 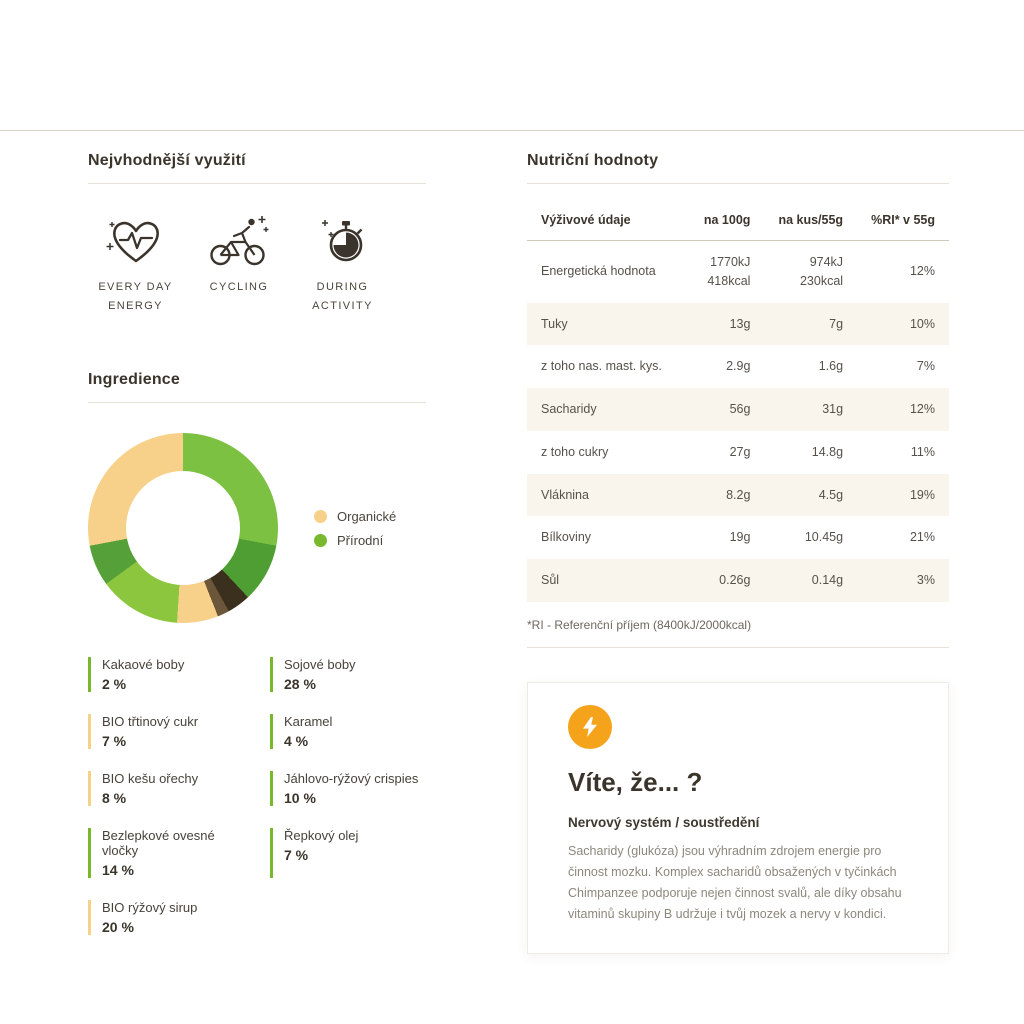 What do you see at coordinates (118, 927) in the screenshot?
I see `ingredient-percentage: 20 %` at bounding box center [118, 927].